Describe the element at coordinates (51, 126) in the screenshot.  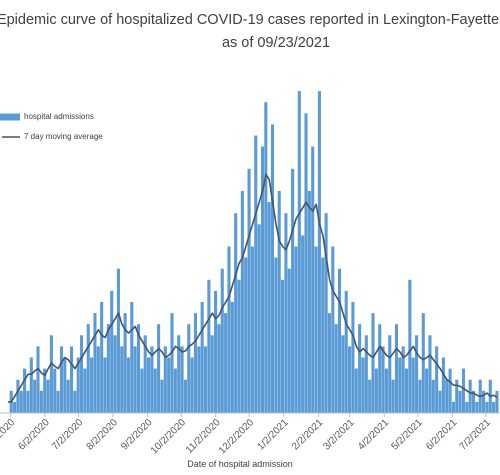
I see `legend: hospital admissions 7 day moving average` at that location.